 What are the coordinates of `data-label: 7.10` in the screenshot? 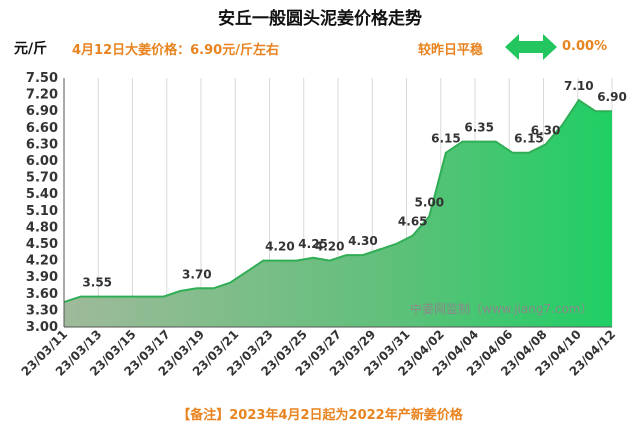 It's located at (579, 86).